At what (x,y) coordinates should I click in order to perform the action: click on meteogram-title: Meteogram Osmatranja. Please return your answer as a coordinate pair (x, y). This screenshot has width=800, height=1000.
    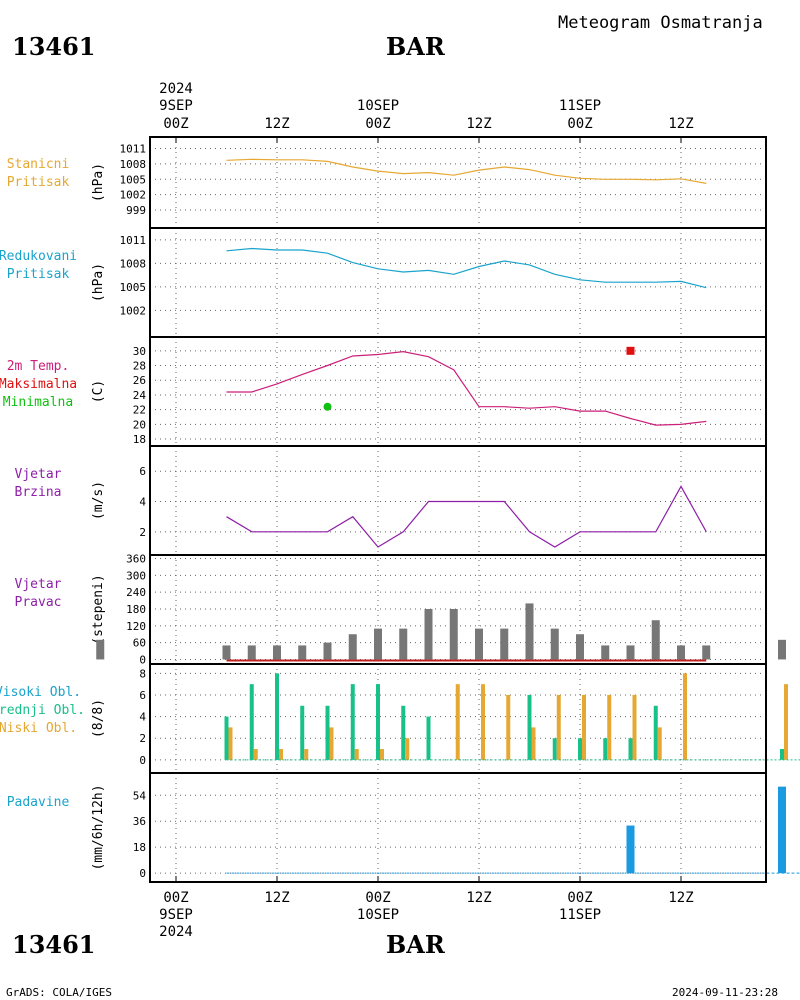
    Looking at the image, I should click on (660, 23).